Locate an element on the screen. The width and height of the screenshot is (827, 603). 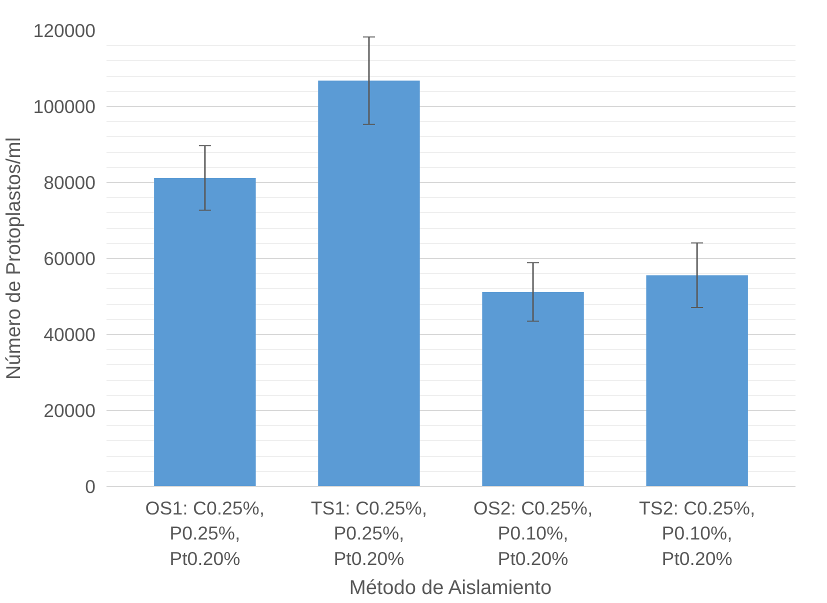
x-tick-label: TS1: C0.25%, P0.25%, Pt0.20% is located at coordinates (369, 533).